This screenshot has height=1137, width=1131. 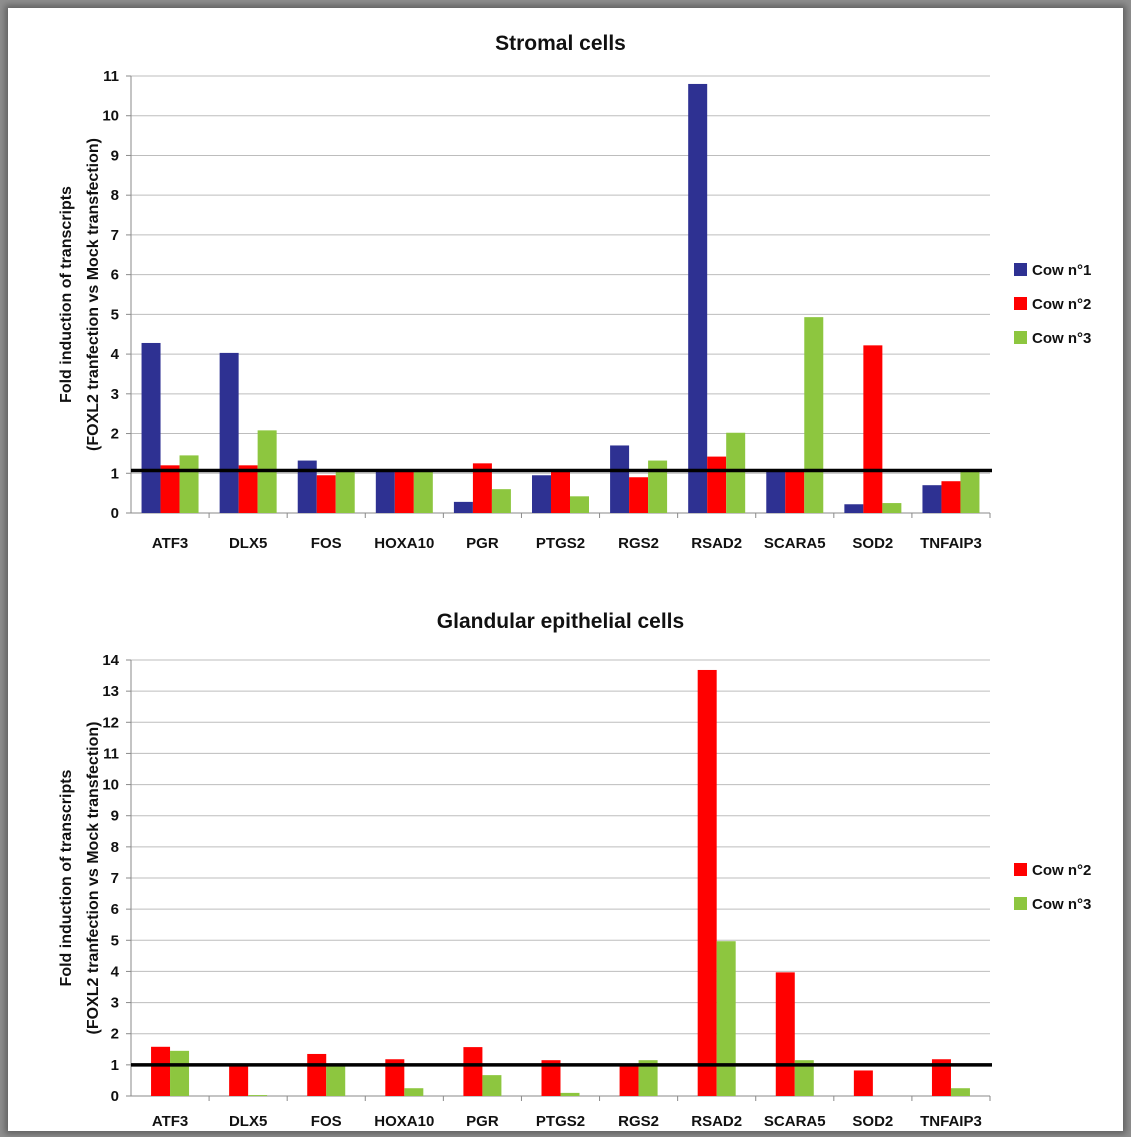 What do you see at coordinates (110, 116) in the screenshot?
I see `chart1-ytick-label: 10` at bounding box center [110, 116].